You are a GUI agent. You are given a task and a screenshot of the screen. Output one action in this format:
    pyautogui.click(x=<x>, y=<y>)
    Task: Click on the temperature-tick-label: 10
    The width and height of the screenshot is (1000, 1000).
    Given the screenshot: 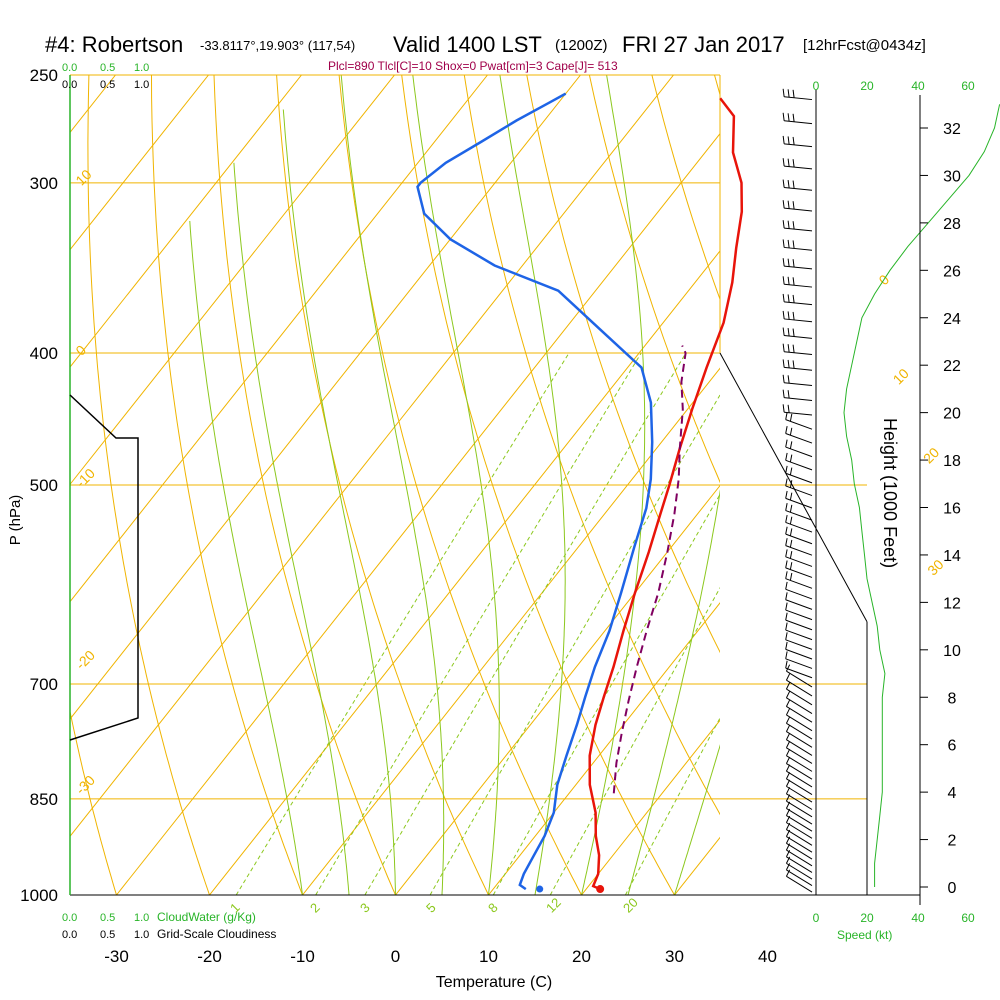 What is the action you would take?
    pyautogui.click(x=488, y=956)
    